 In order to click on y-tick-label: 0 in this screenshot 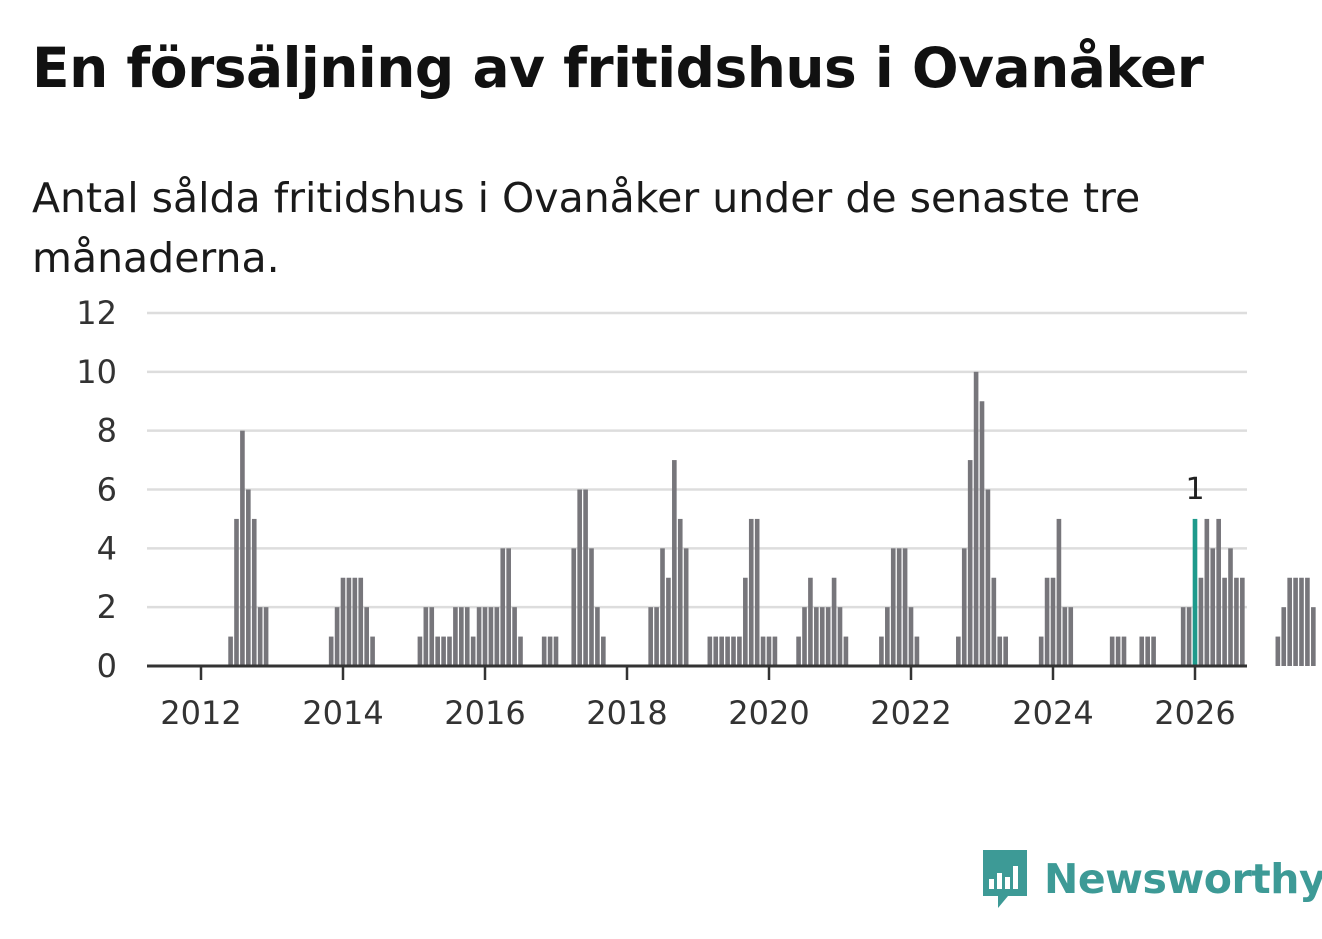, I will do `click(107, 666)`.